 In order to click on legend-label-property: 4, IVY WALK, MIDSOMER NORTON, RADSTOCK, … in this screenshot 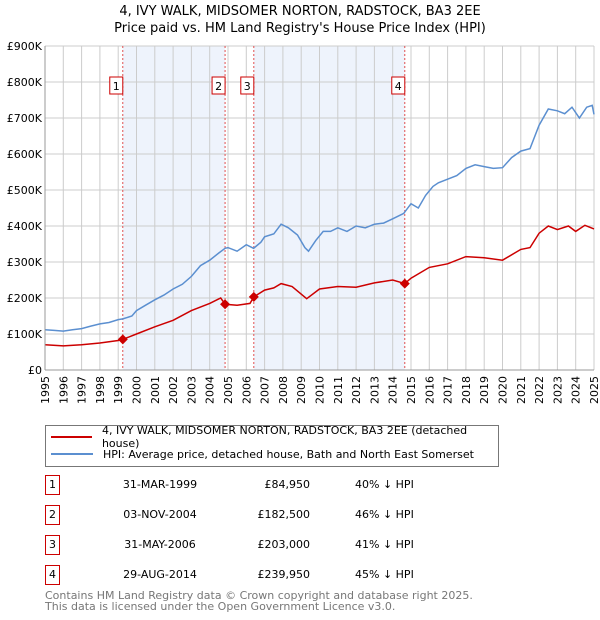, I will do `click(284, 437)`.